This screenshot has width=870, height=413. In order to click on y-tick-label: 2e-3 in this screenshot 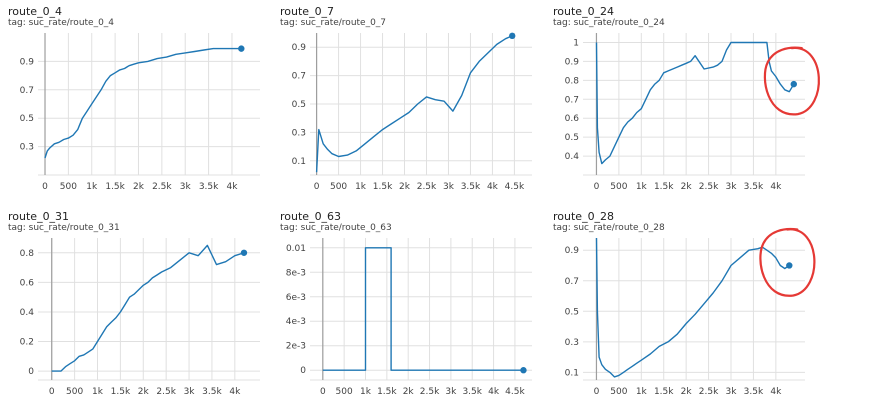, I will do `click(296, 347)`.